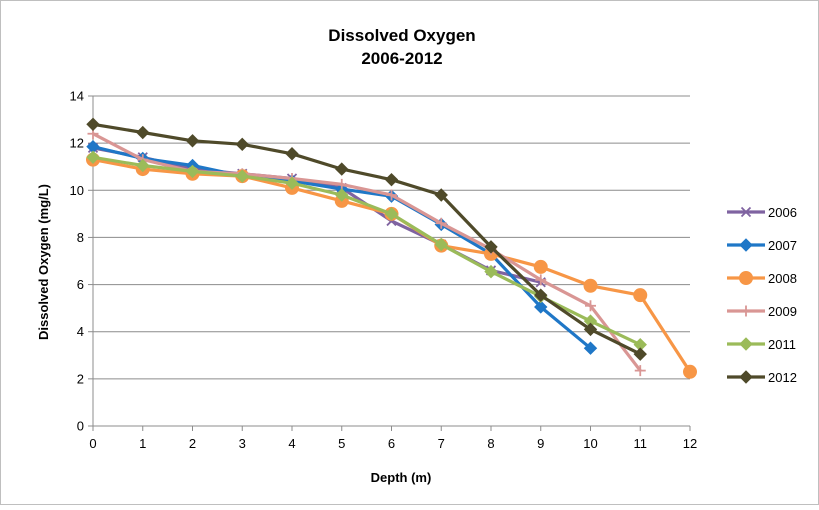 Image resolution: width=819 pixels, height=510 pixels. I want to click on legend-label: 2011, so click(782, 344).